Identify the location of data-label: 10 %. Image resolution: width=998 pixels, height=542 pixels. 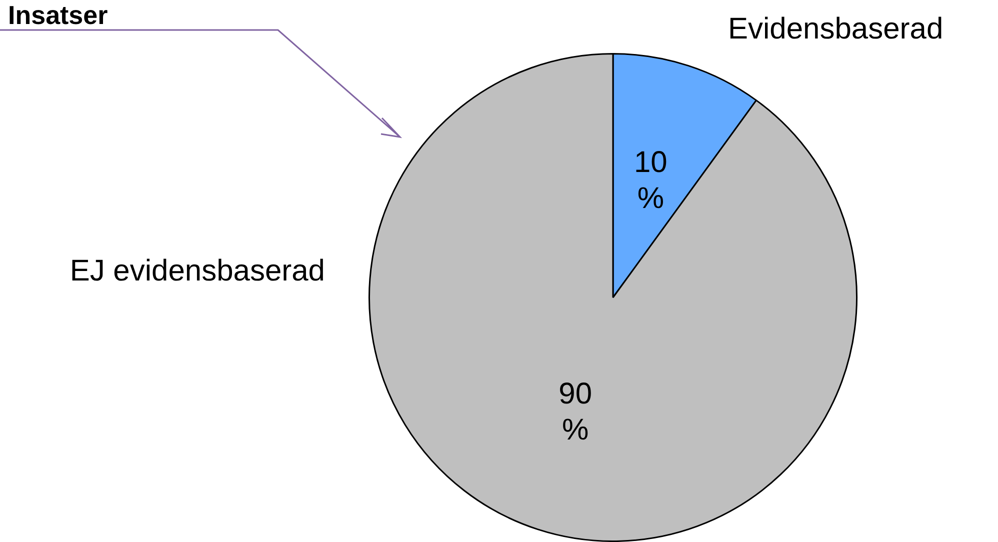
(651, 180).